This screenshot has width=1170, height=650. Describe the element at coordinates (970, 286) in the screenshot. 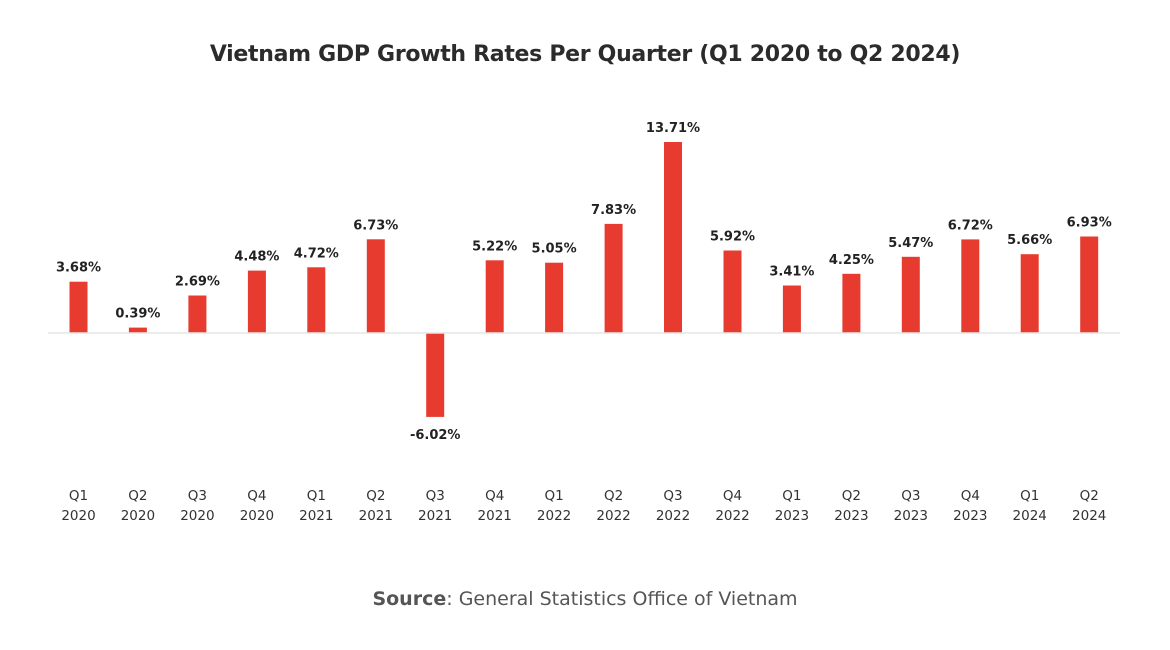

I see `bar-q4-2023` at that location.